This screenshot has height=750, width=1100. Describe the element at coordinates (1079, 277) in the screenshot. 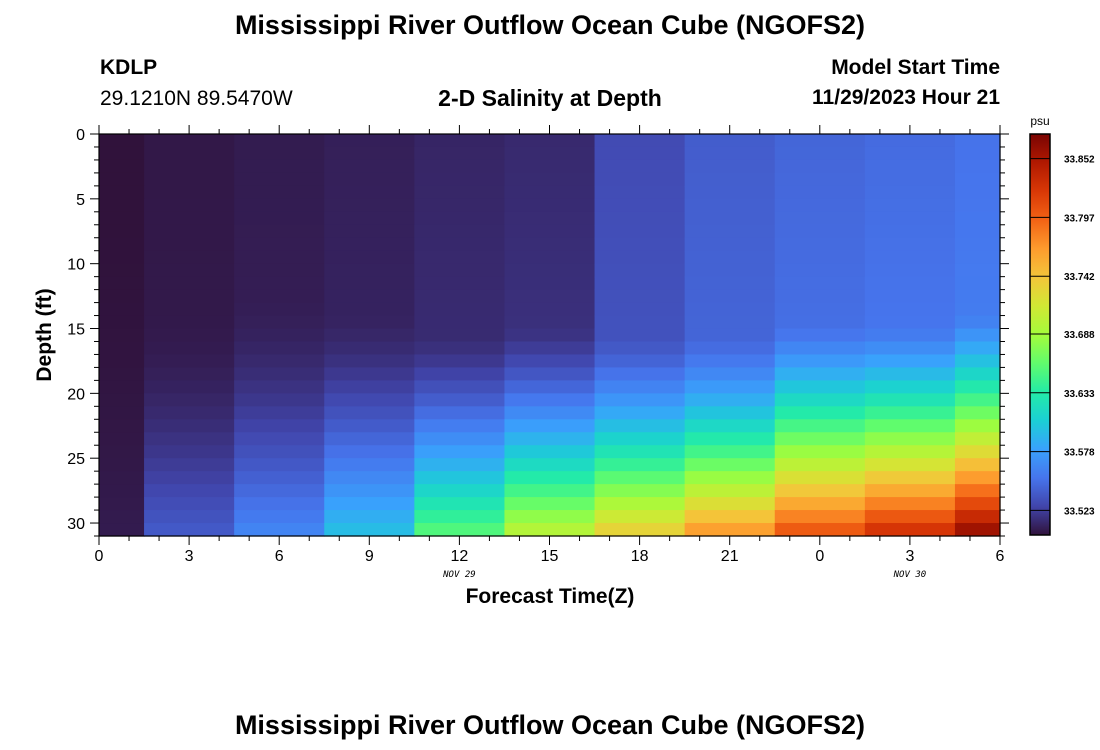

I see `colorbar-label: 33.742` at that location.